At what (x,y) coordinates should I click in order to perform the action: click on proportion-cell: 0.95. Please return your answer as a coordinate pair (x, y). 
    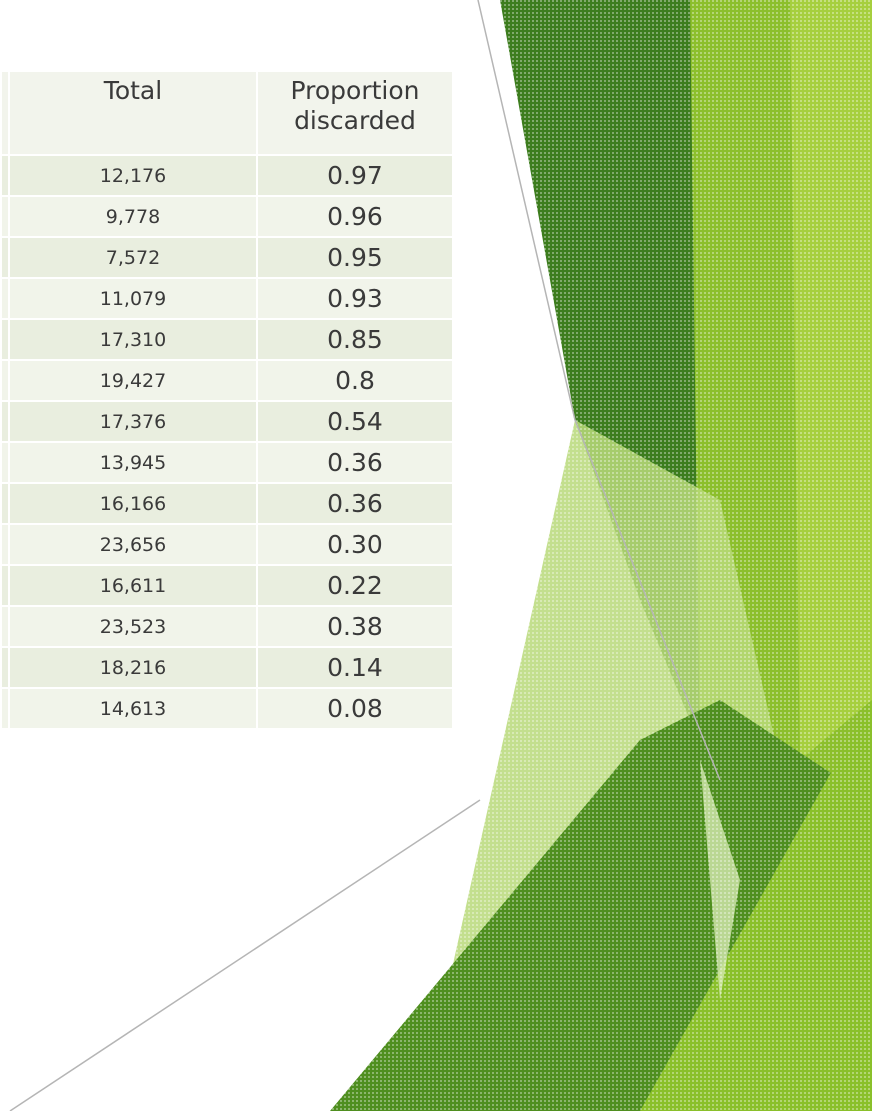
    Looking at the image, I should click on (355, 257).